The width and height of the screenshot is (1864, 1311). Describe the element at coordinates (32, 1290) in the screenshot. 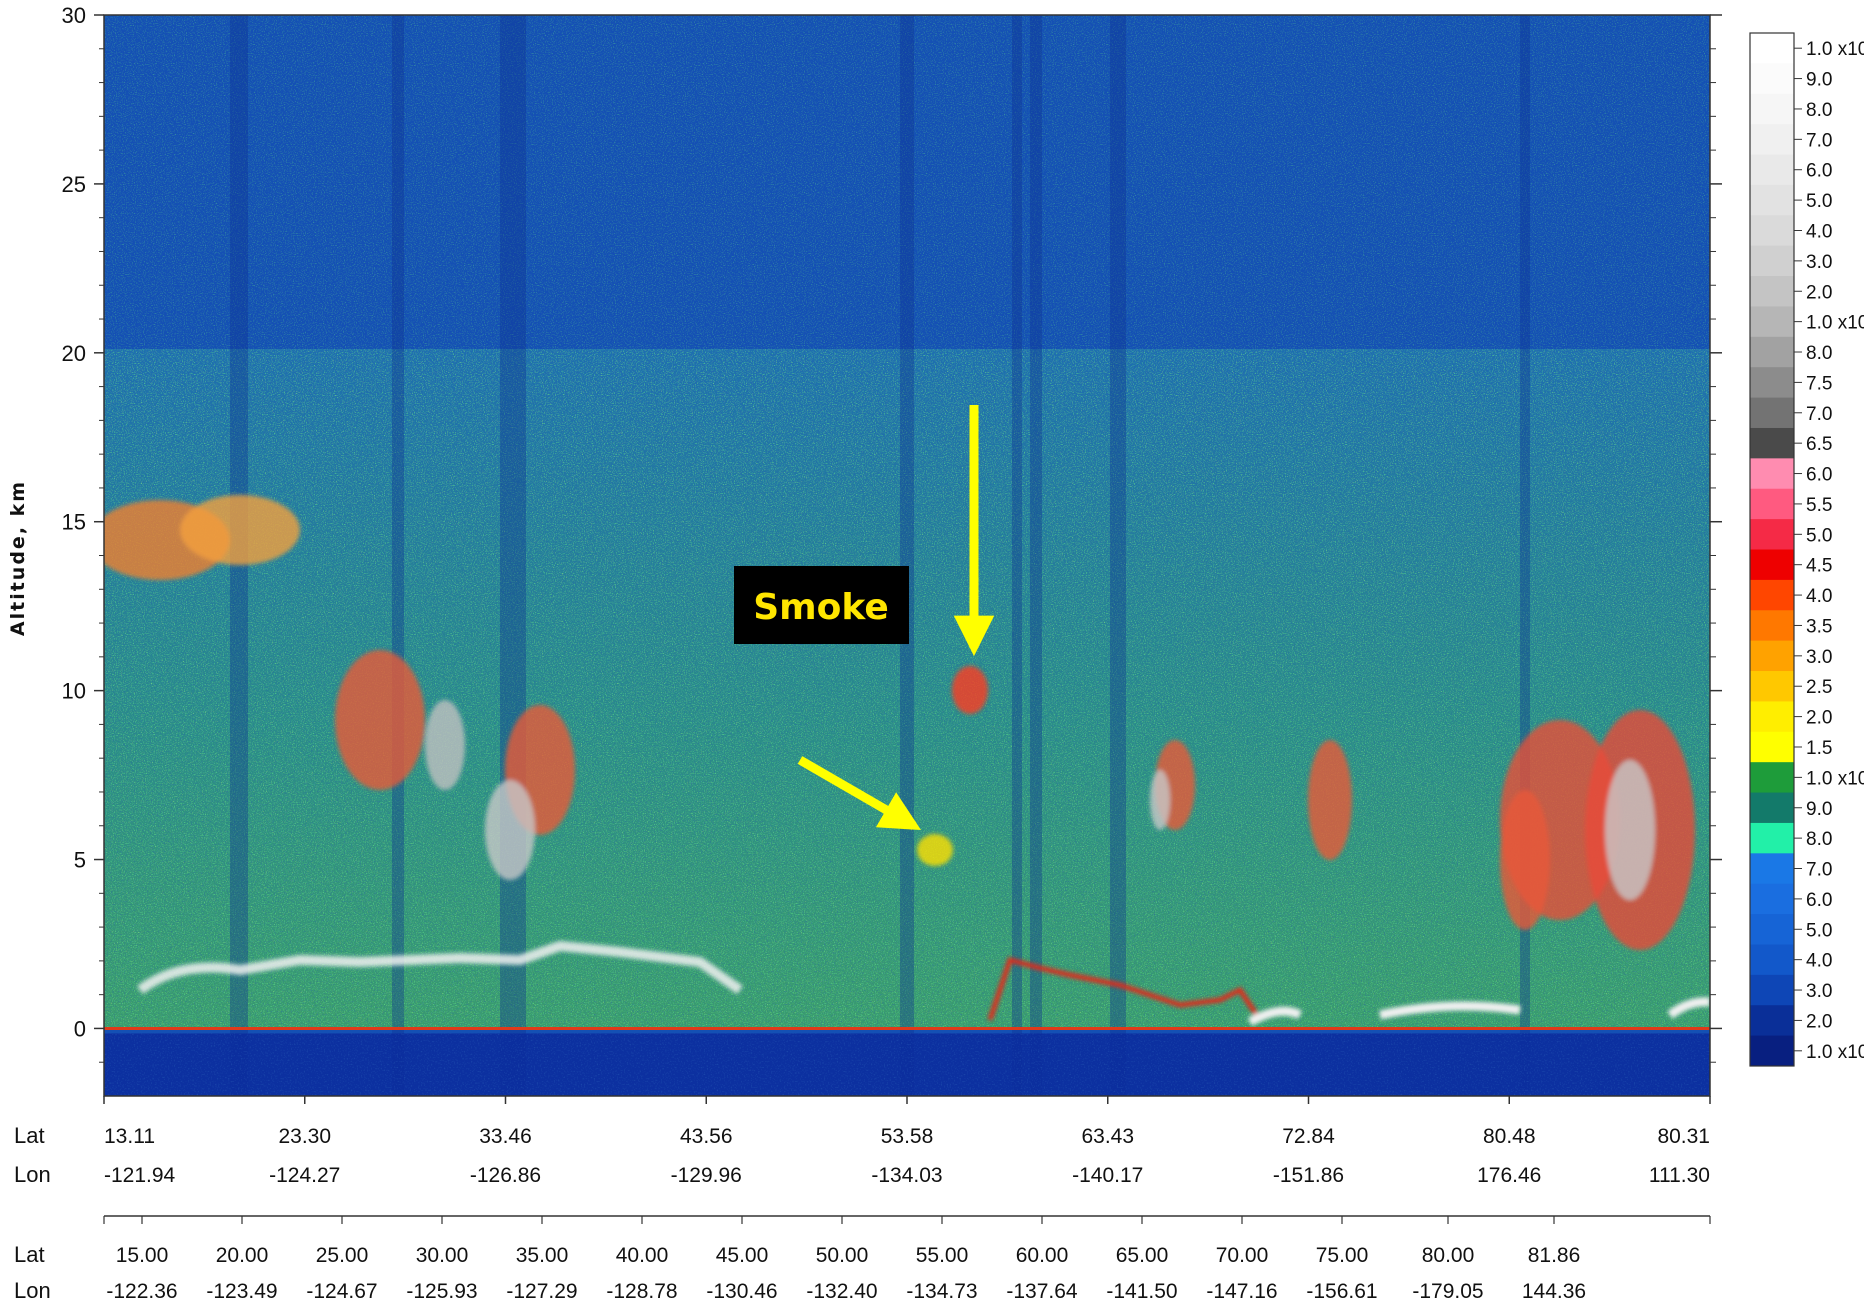

I see `x2-row-label-lon: Lon` at that location.